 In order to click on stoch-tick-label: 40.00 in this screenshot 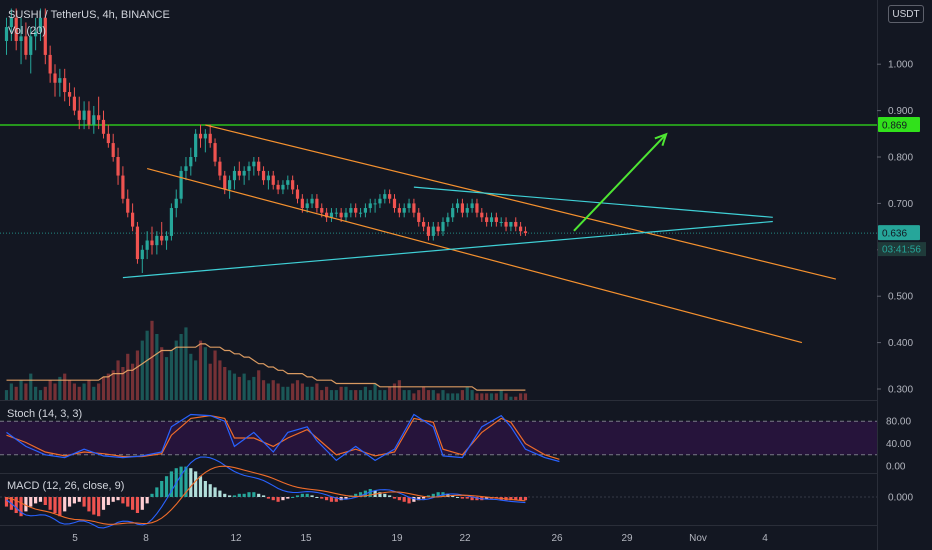, I will do `click(898, 444)`.